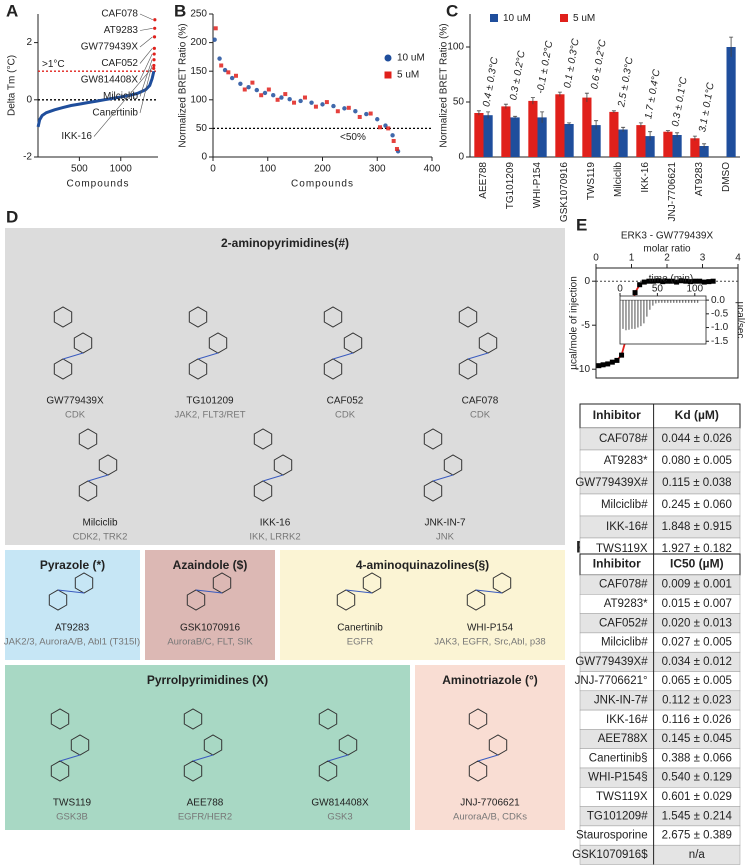 The image size is (746, 868). What do you see at coordinates (697, 461) in the screenshot?
I see `table-cell: 0.080 ± 0.005` at bounding box center [697, 461].